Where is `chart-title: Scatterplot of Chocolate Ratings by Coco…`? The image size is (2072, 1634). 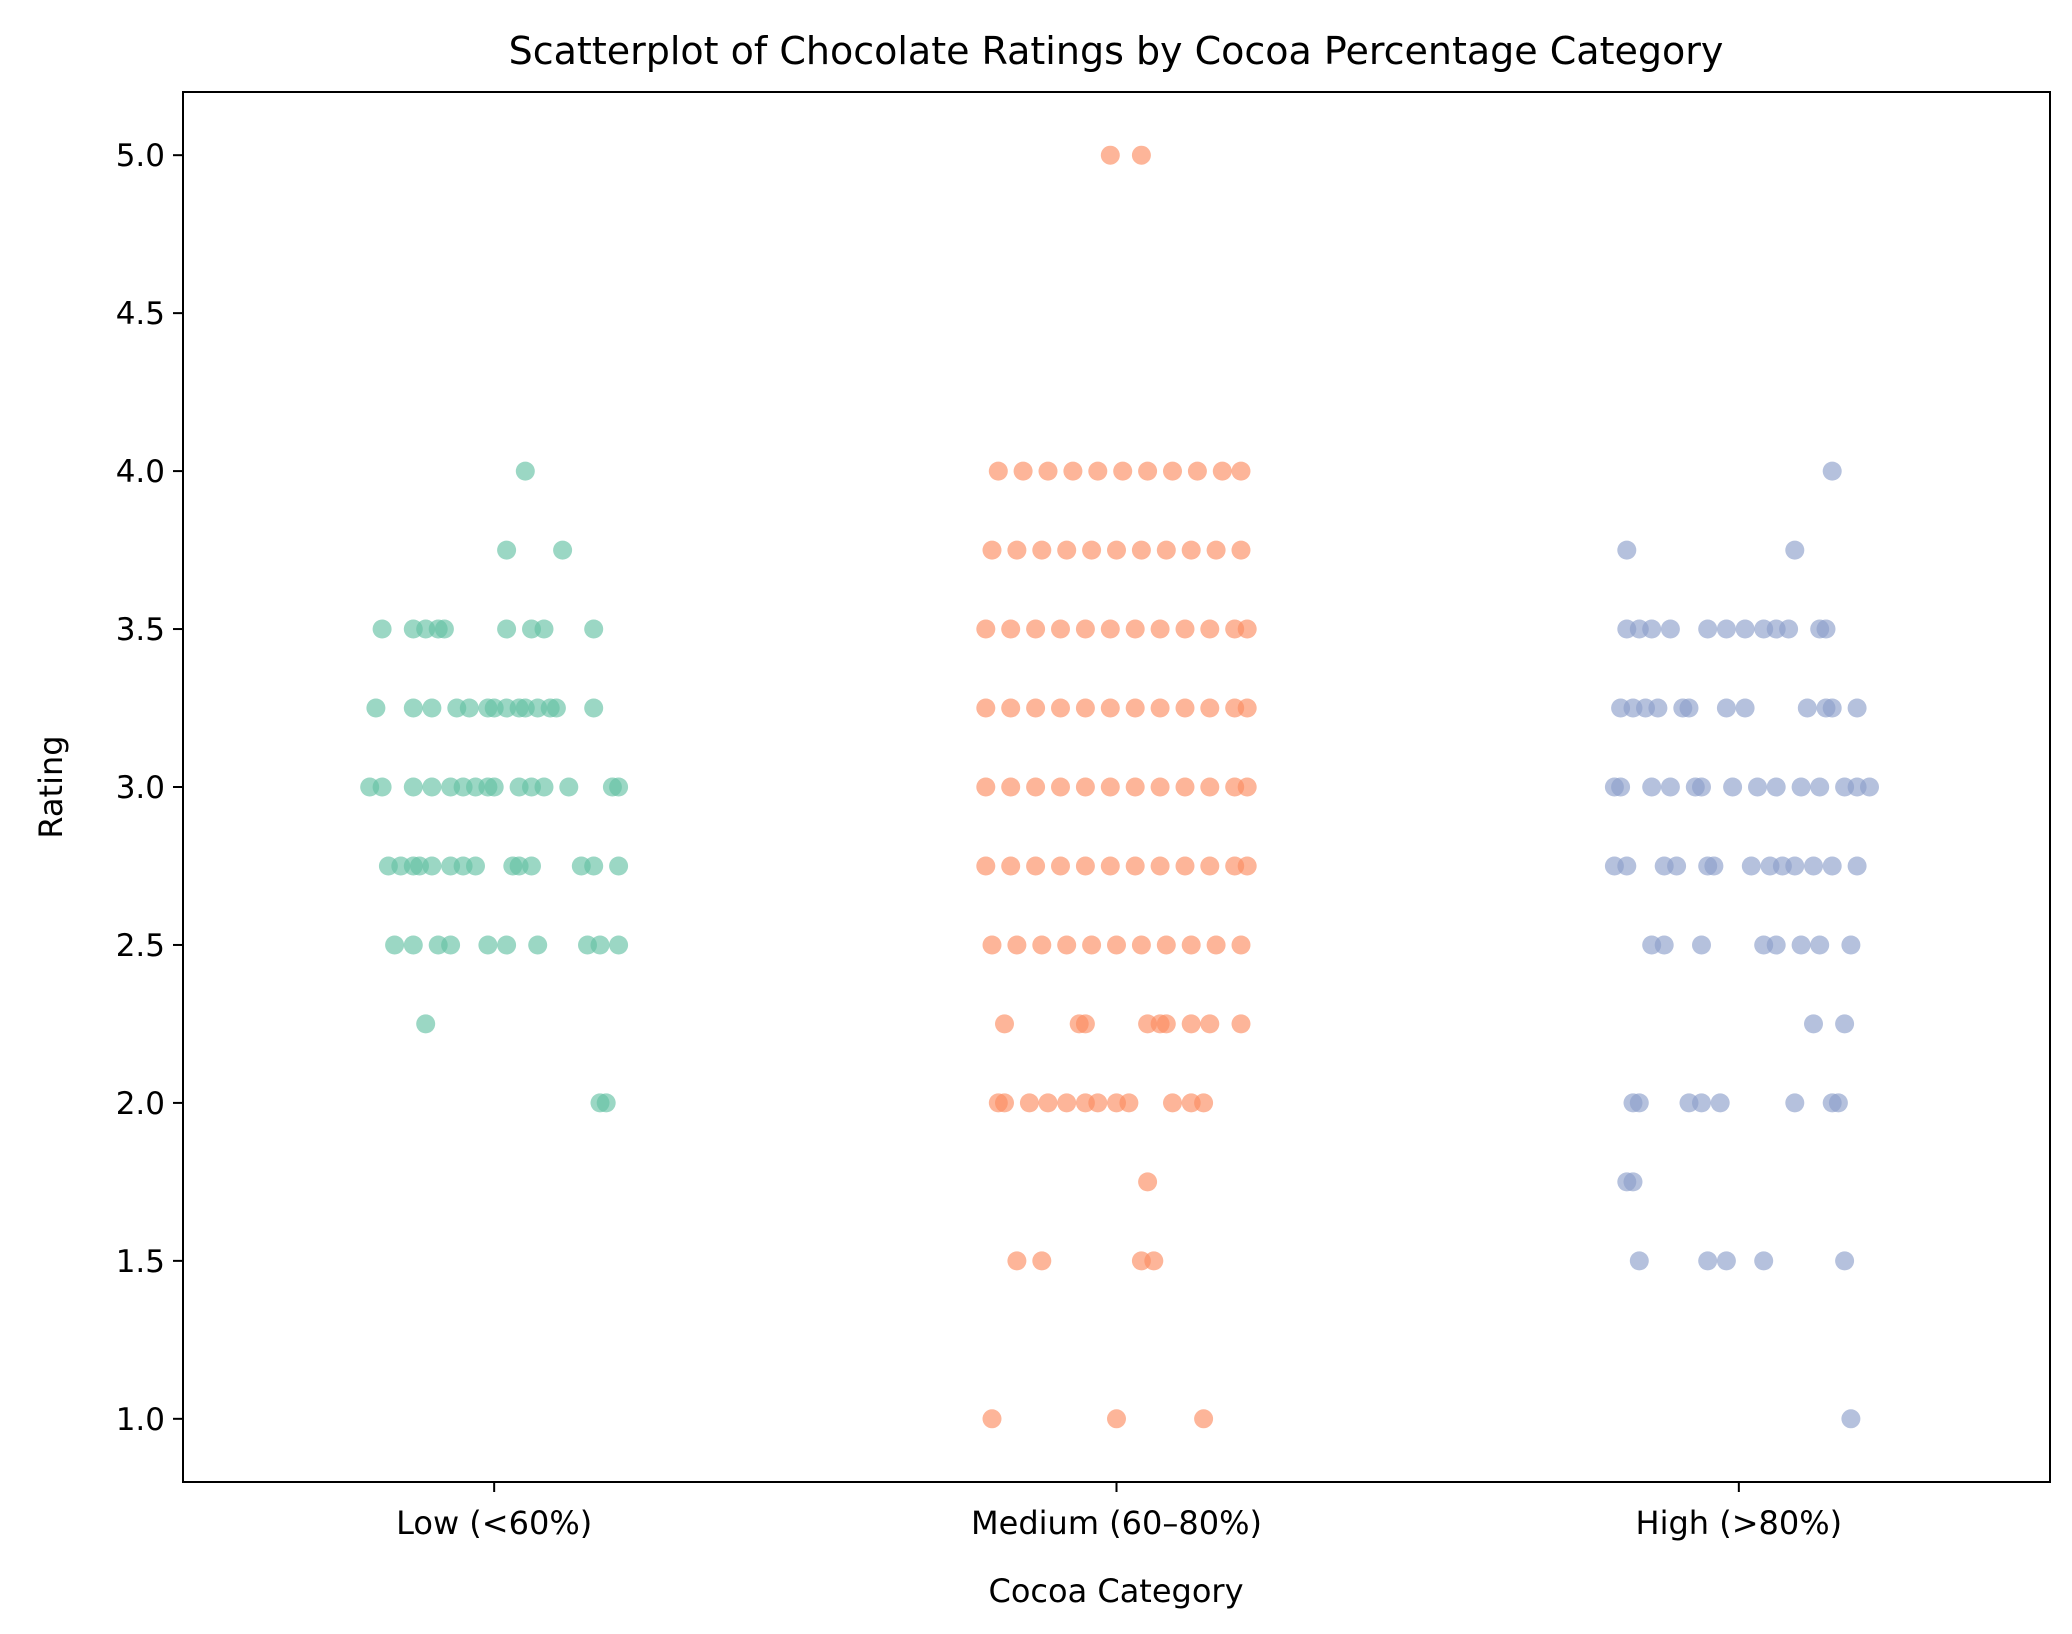
chart-title: Scatterplot of Chocolate Ratings by Coco… is located at coordinates (1116, 51).